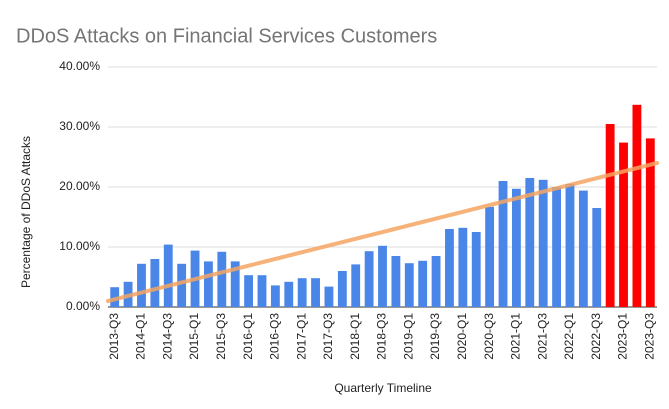 Image resolution: width=669 pixels, height=409 pixels. What do you see at coordinates (221, 336) in the screenshot?
I see `x-tick-label: 2015-Q3` at bounding box center [221, 336].